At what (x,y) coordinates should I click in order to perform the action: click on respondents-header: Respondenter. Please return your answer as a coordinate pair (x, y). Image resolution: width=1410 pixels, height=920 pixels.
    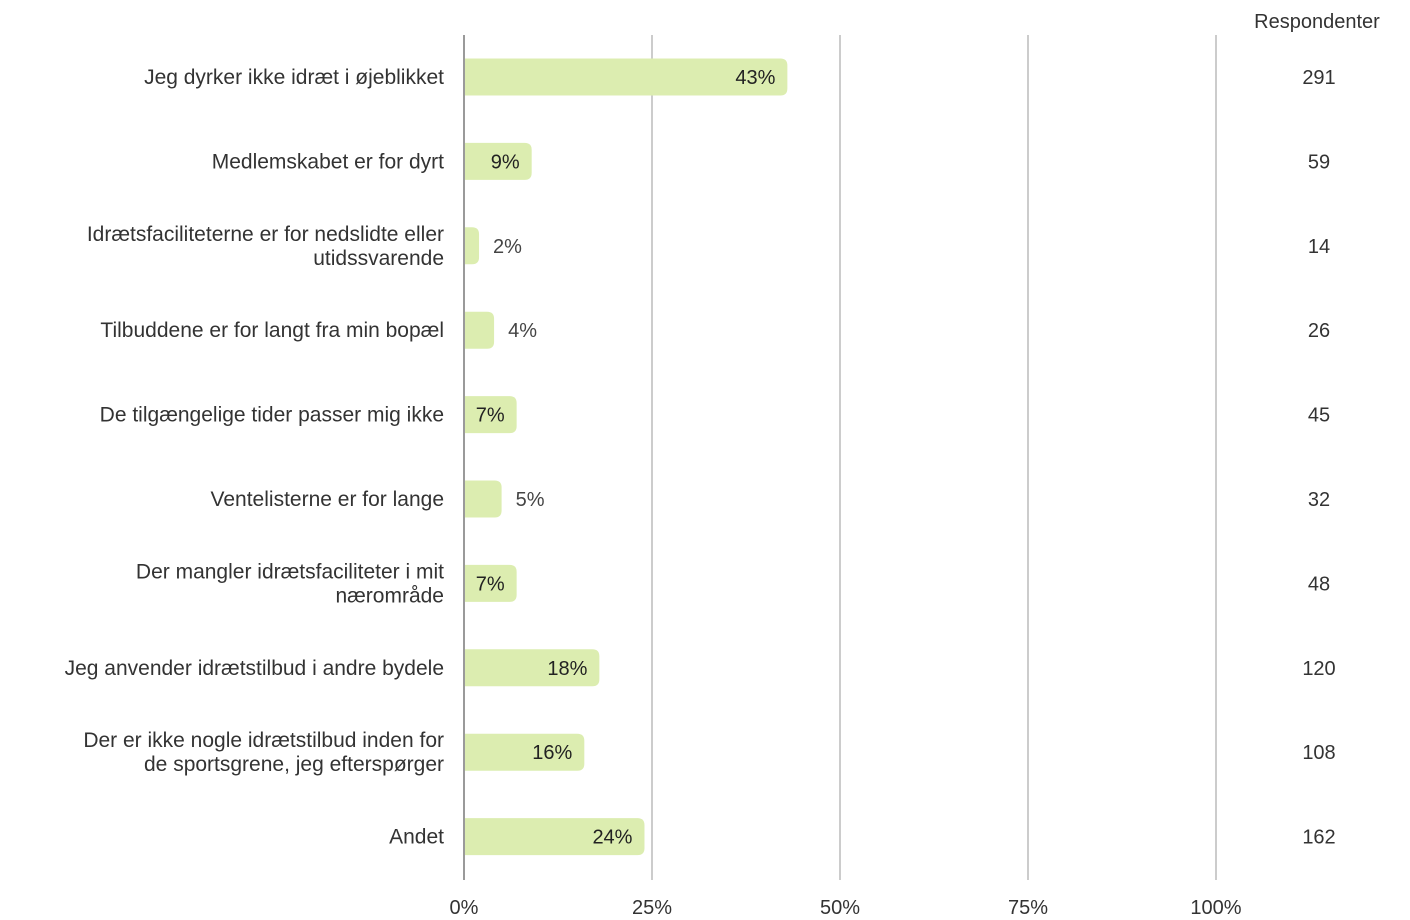
    Looking at the image, I should click on (1317, 22).